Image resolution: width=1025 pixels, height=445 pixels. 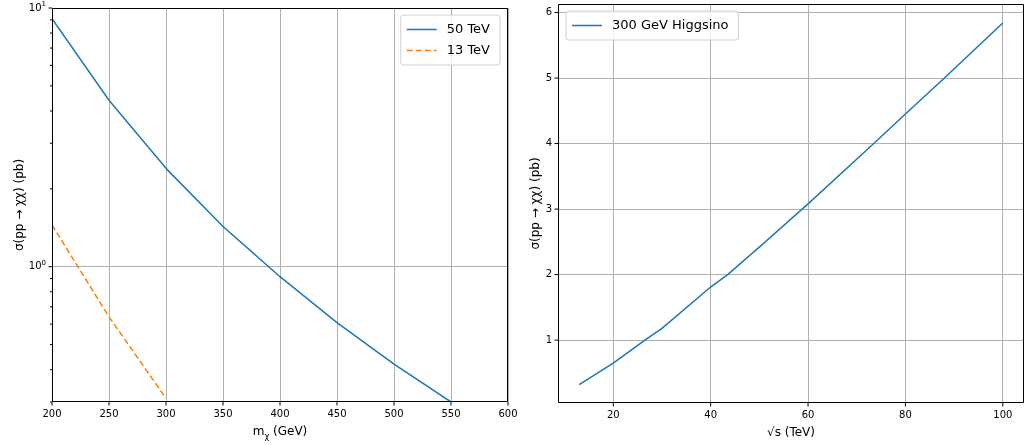 What do you see at coordinates (451, 413) in the screenshot?
I see `x-tick-label: 550` at bounding box center [451, 413].